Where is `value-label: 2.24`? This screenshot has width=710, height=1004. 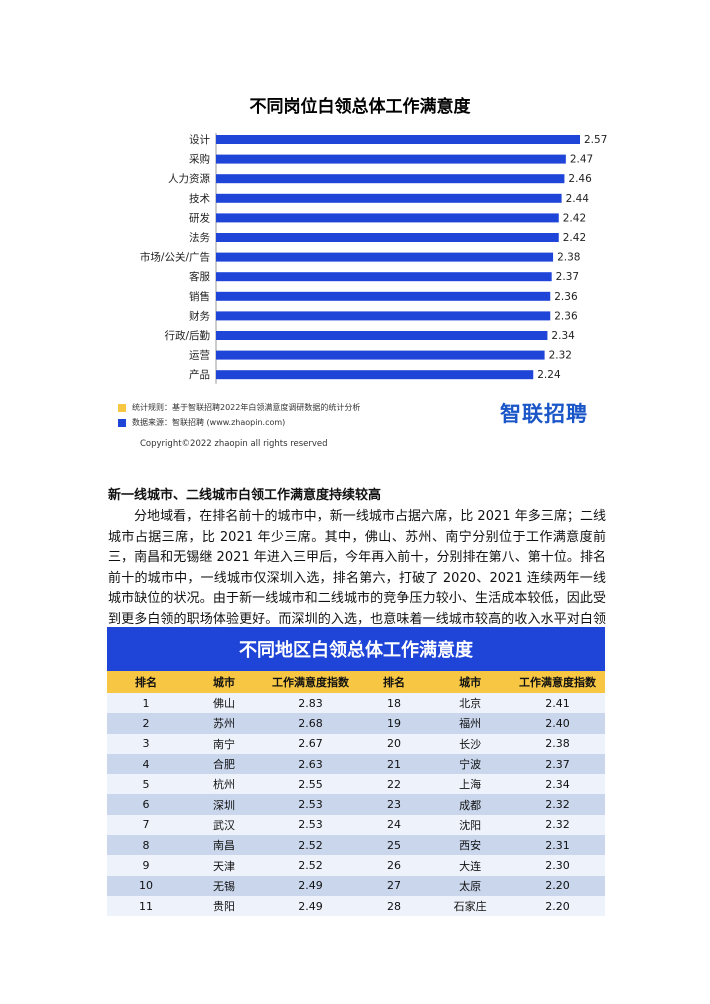 value-label: 2.24 is located at coordinates (549, 375).